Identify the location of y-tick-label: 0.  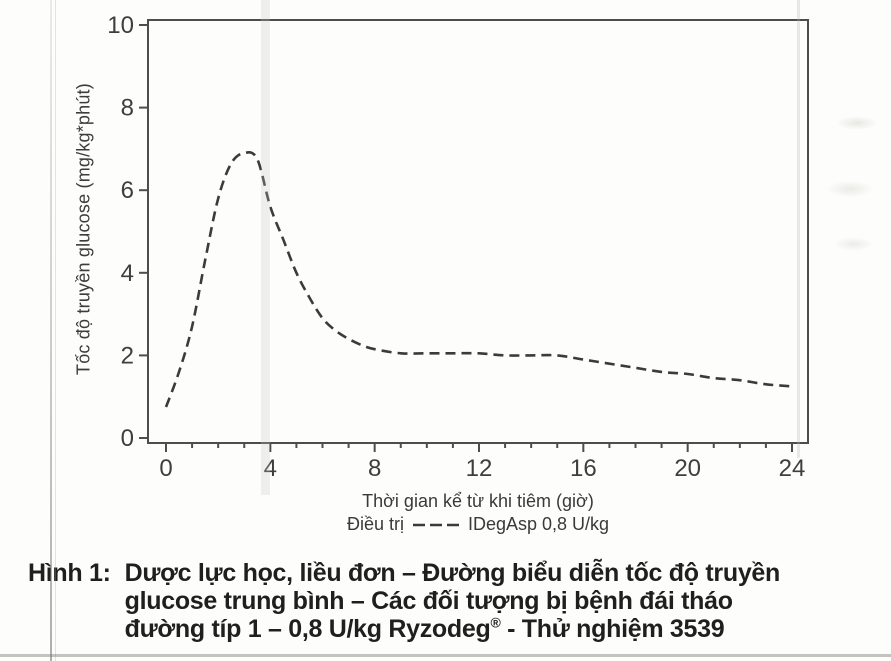
(127, 438).